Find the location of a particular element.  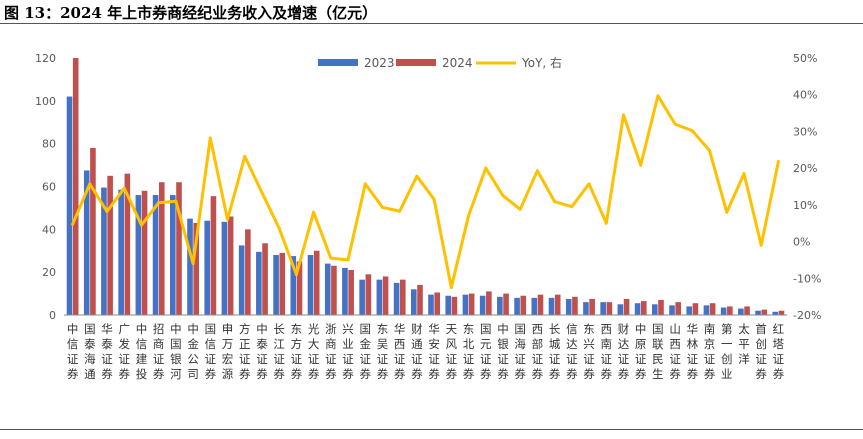

x-tick-label: 天风证券 is located at coordinates (452, 351).